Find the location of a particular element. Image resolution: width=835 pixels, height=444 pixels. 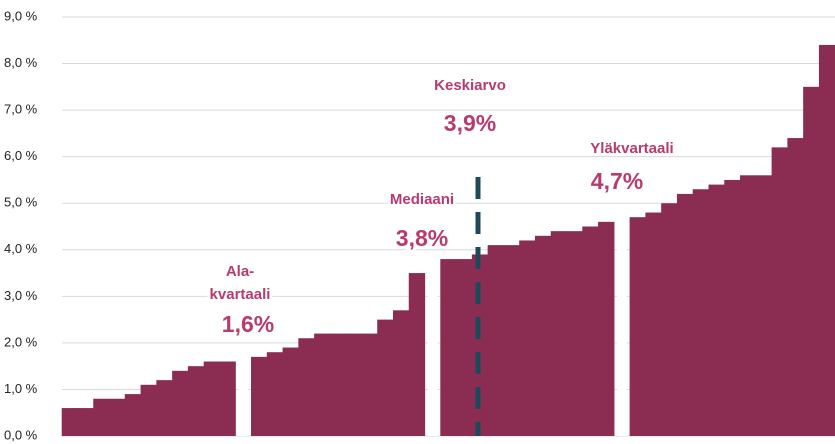

y-tick-label: 8,0 % is located at coordinates (21, 62).